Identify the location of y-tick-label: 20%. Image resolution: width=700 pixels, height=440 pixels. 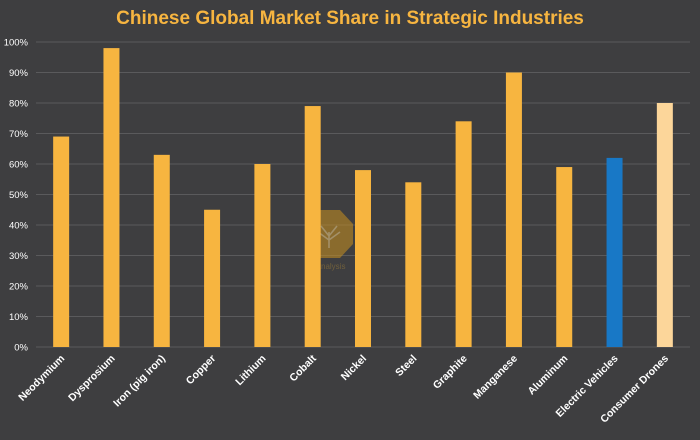
(19, 287).